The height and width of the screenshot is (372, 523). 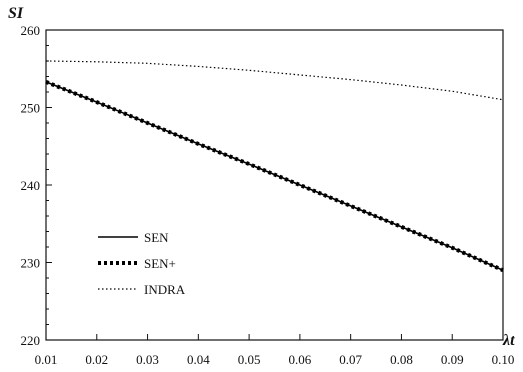 I want to click on x-tick-label: 0.05, so click(x=249, y=359).